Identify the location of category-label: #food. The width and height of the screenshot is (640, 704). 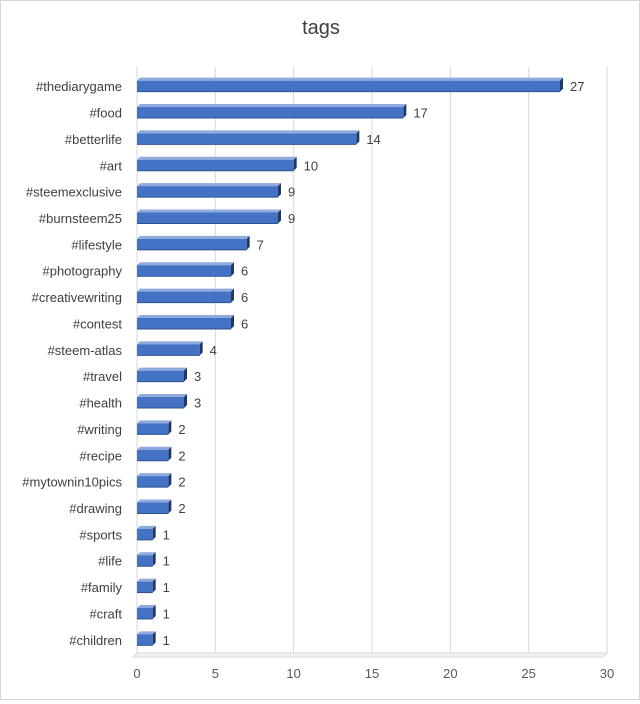
(105, 113).